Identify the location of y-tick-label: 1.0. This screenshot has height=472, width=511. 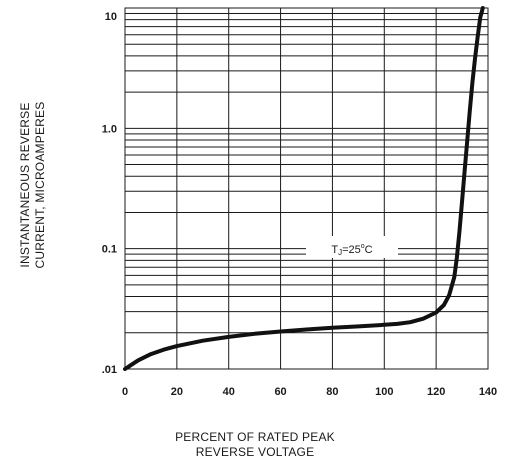
(109, 129).